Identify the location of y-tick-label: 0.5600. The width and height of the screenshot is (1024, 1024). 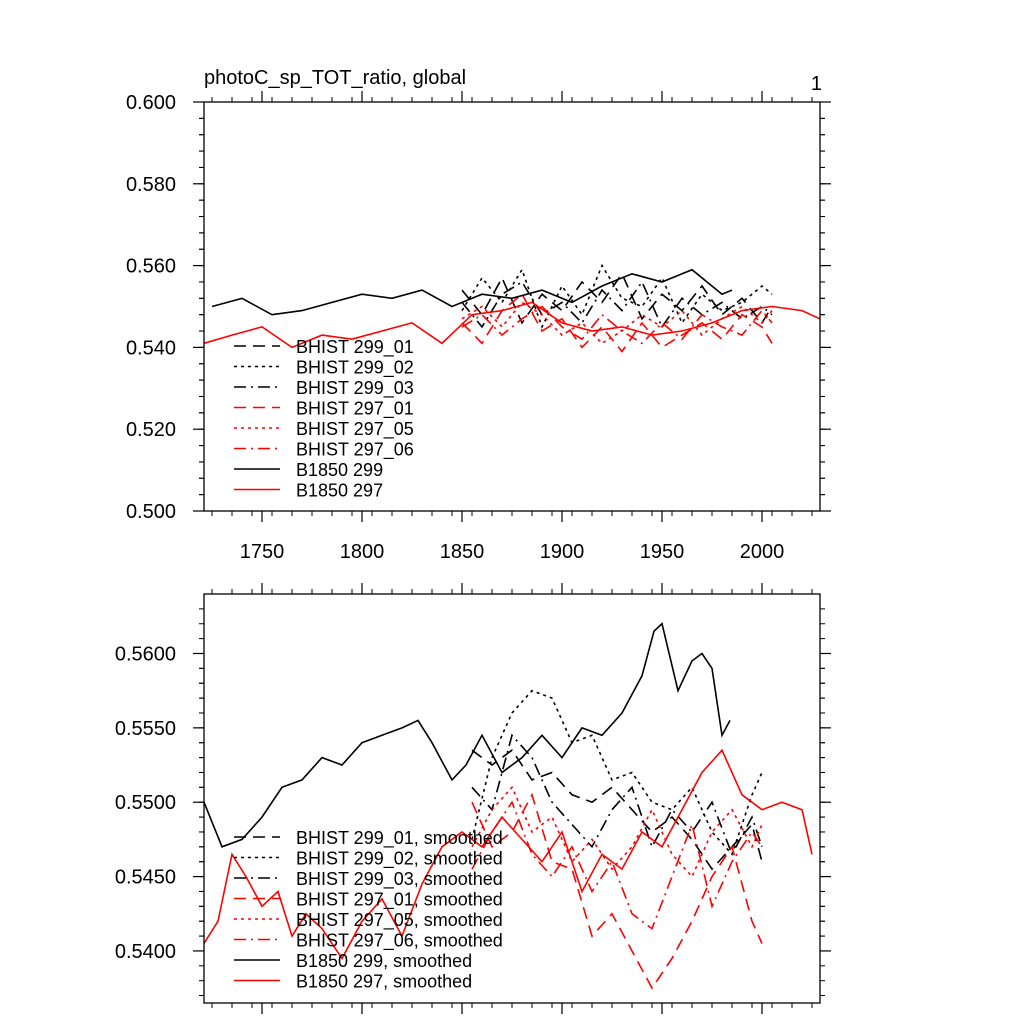
(145, 654).